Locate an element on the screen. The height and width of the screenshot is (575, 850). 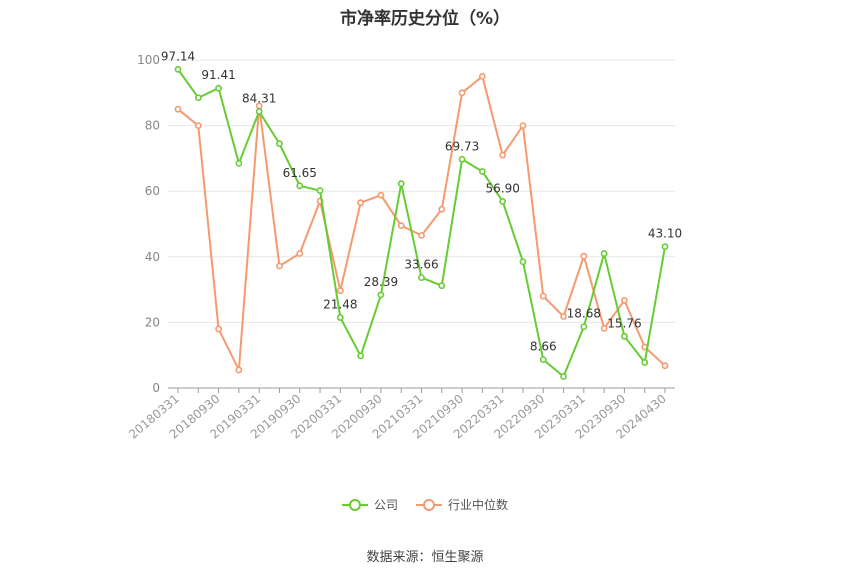
y-tick-label: 60 is located at coordinates (152, 191).